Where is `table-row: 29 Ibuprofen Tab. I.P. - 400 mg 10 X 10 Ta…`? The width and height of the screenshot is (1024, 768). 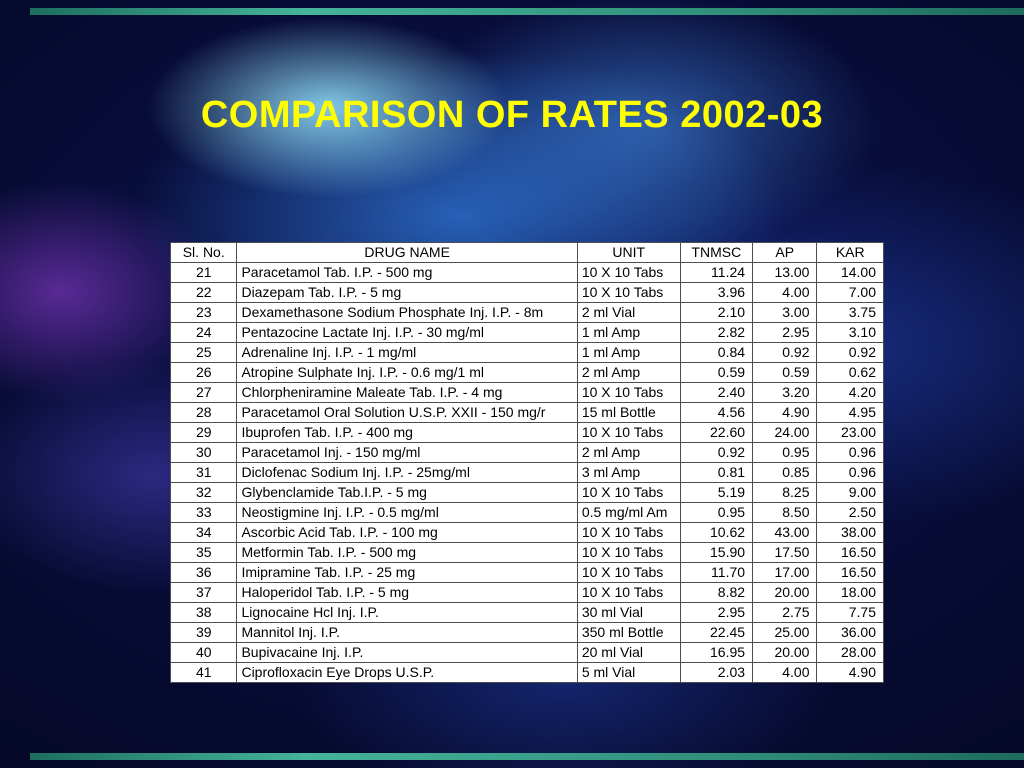
table-row: 29 Ibuprofen Tab. I.P. - 400 mg 10 X 10 Ta… is located at coordinates (526, 432).